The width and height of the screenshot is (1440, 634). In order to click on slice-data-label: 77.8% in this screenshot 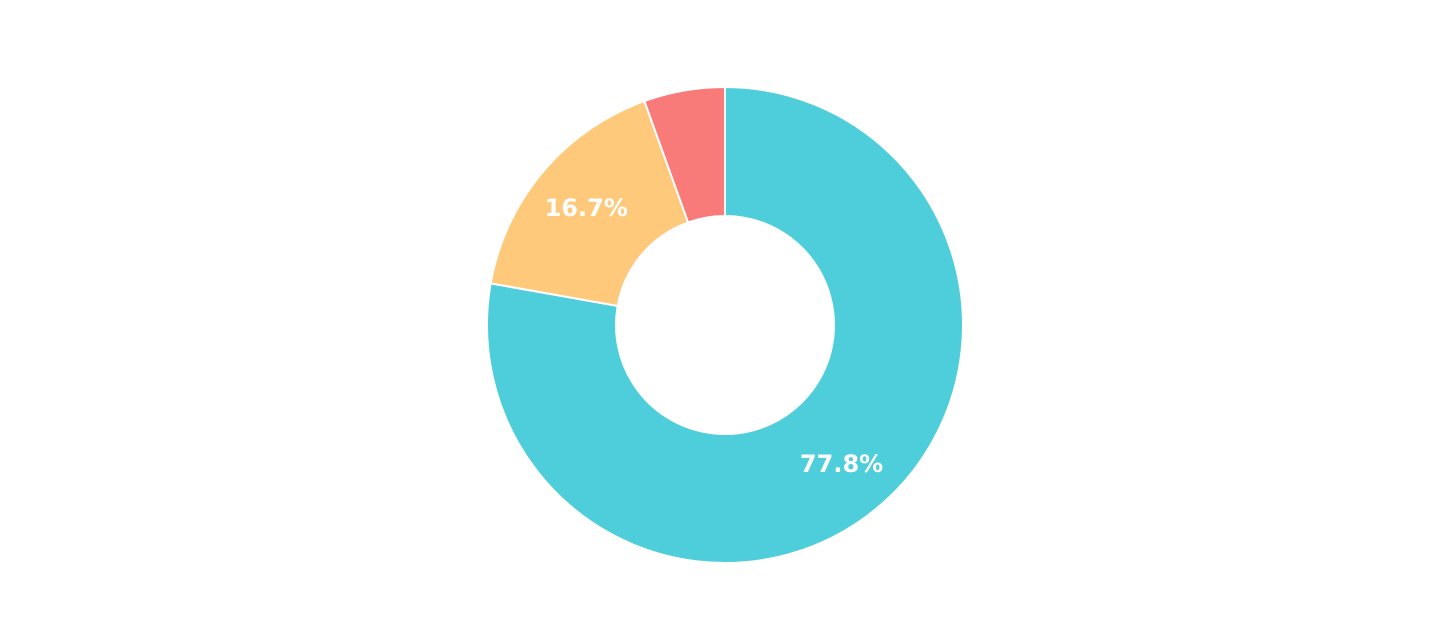, I will do `click(841, 464)`.